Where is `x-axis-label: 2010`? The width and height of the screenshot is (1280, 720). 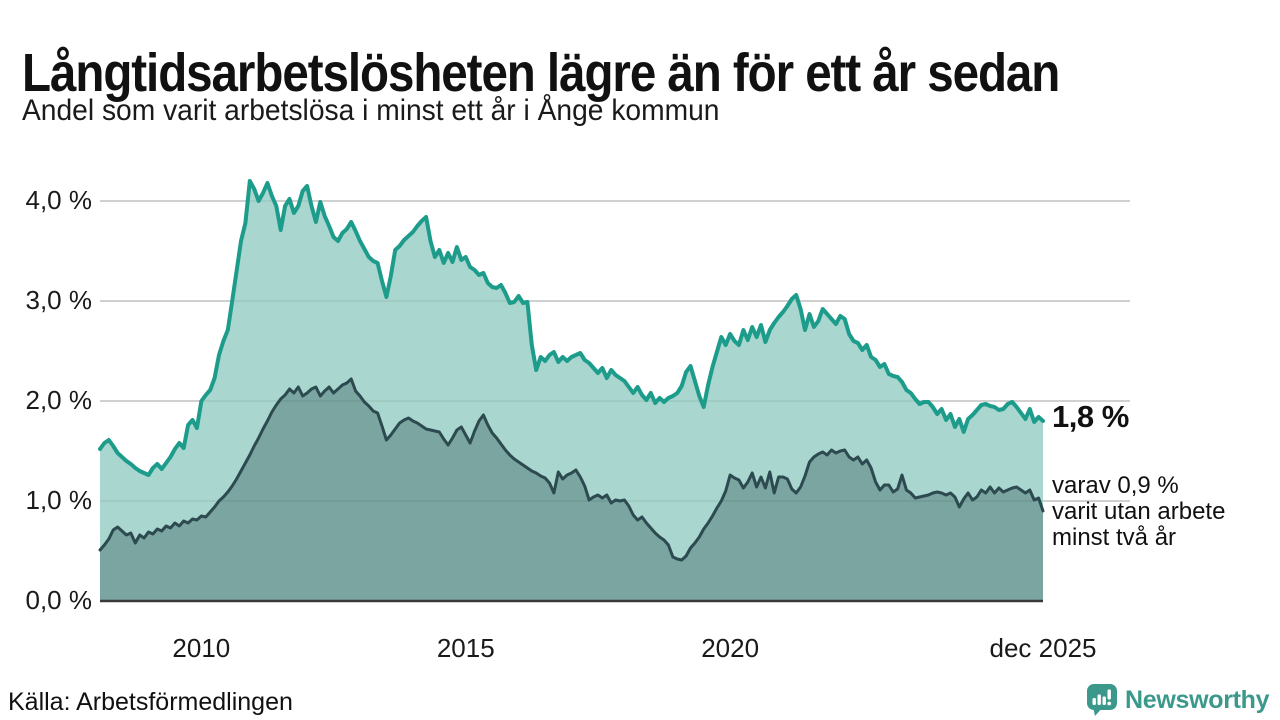
x-axis-label: 2010 is located at coordinates (201, 648).